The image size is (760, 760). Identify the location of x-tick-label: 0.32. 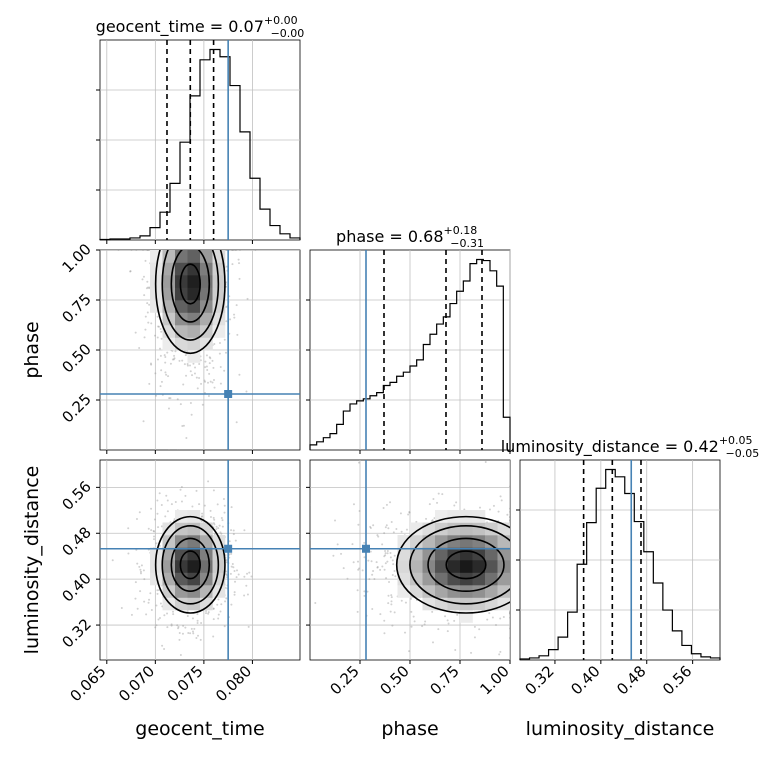
(539, 680).